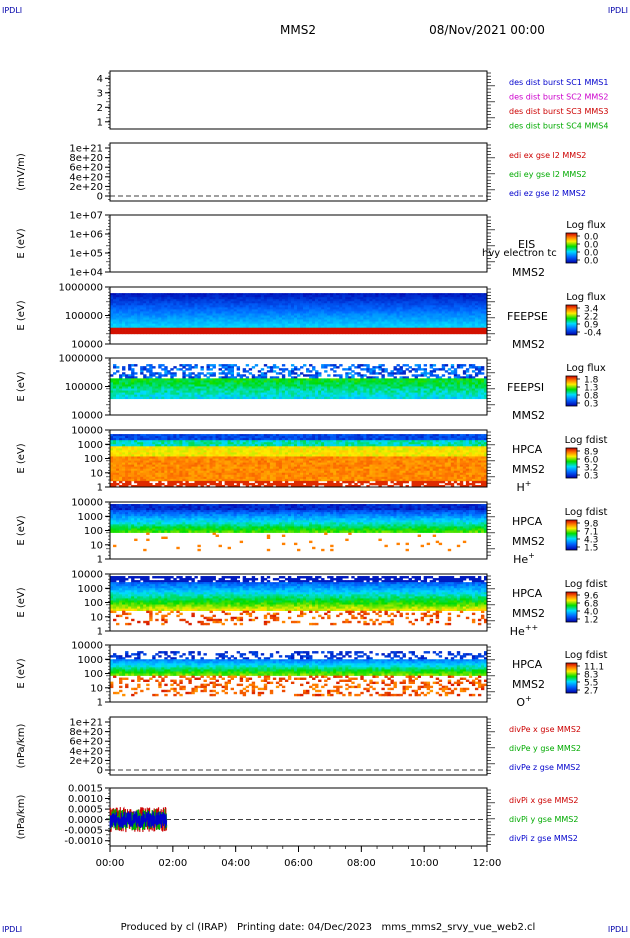 The width and height of the screenshot is (630, 938). What do you see at coordinates (548, 174) in the screenshot?
I see `legend-entry: edi ey gse l2 MMS2` at bounding box center [548, 174].